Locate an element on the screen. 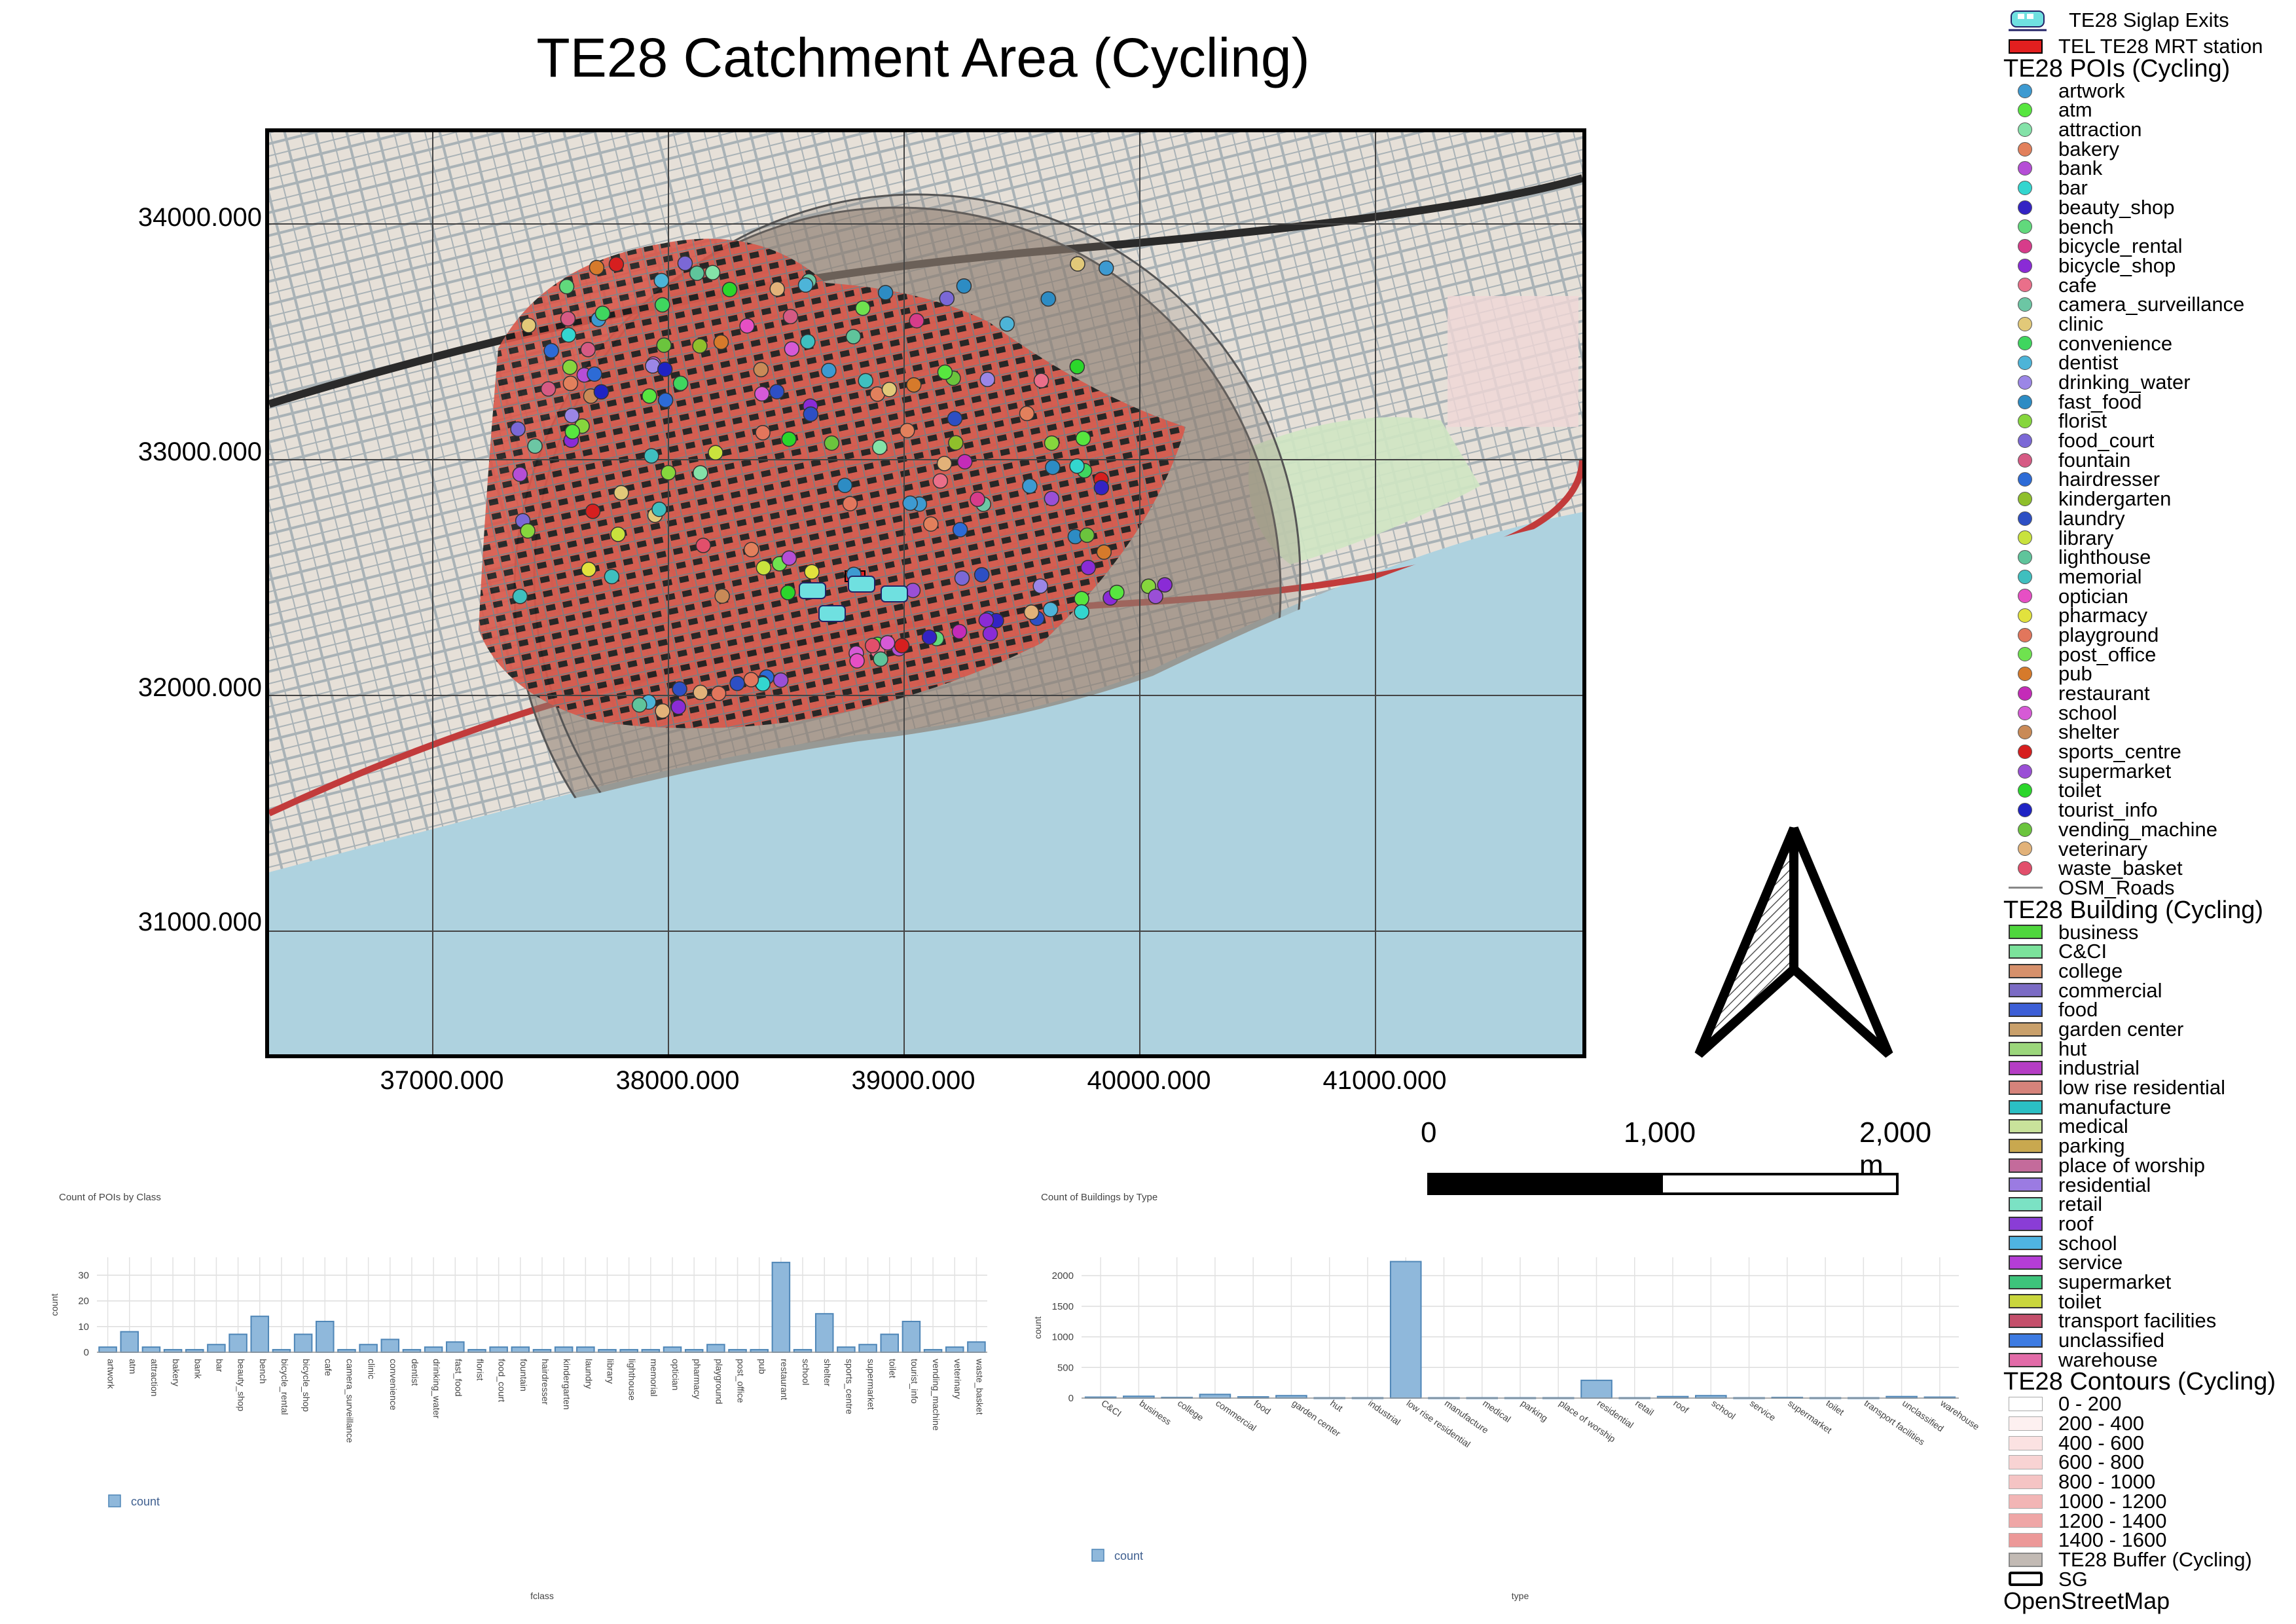 Image resolution: width=2296 pixels, height=1624 pixels. legend-poi-waste-basket: waste_basket is located at coordinates (2149, 868).